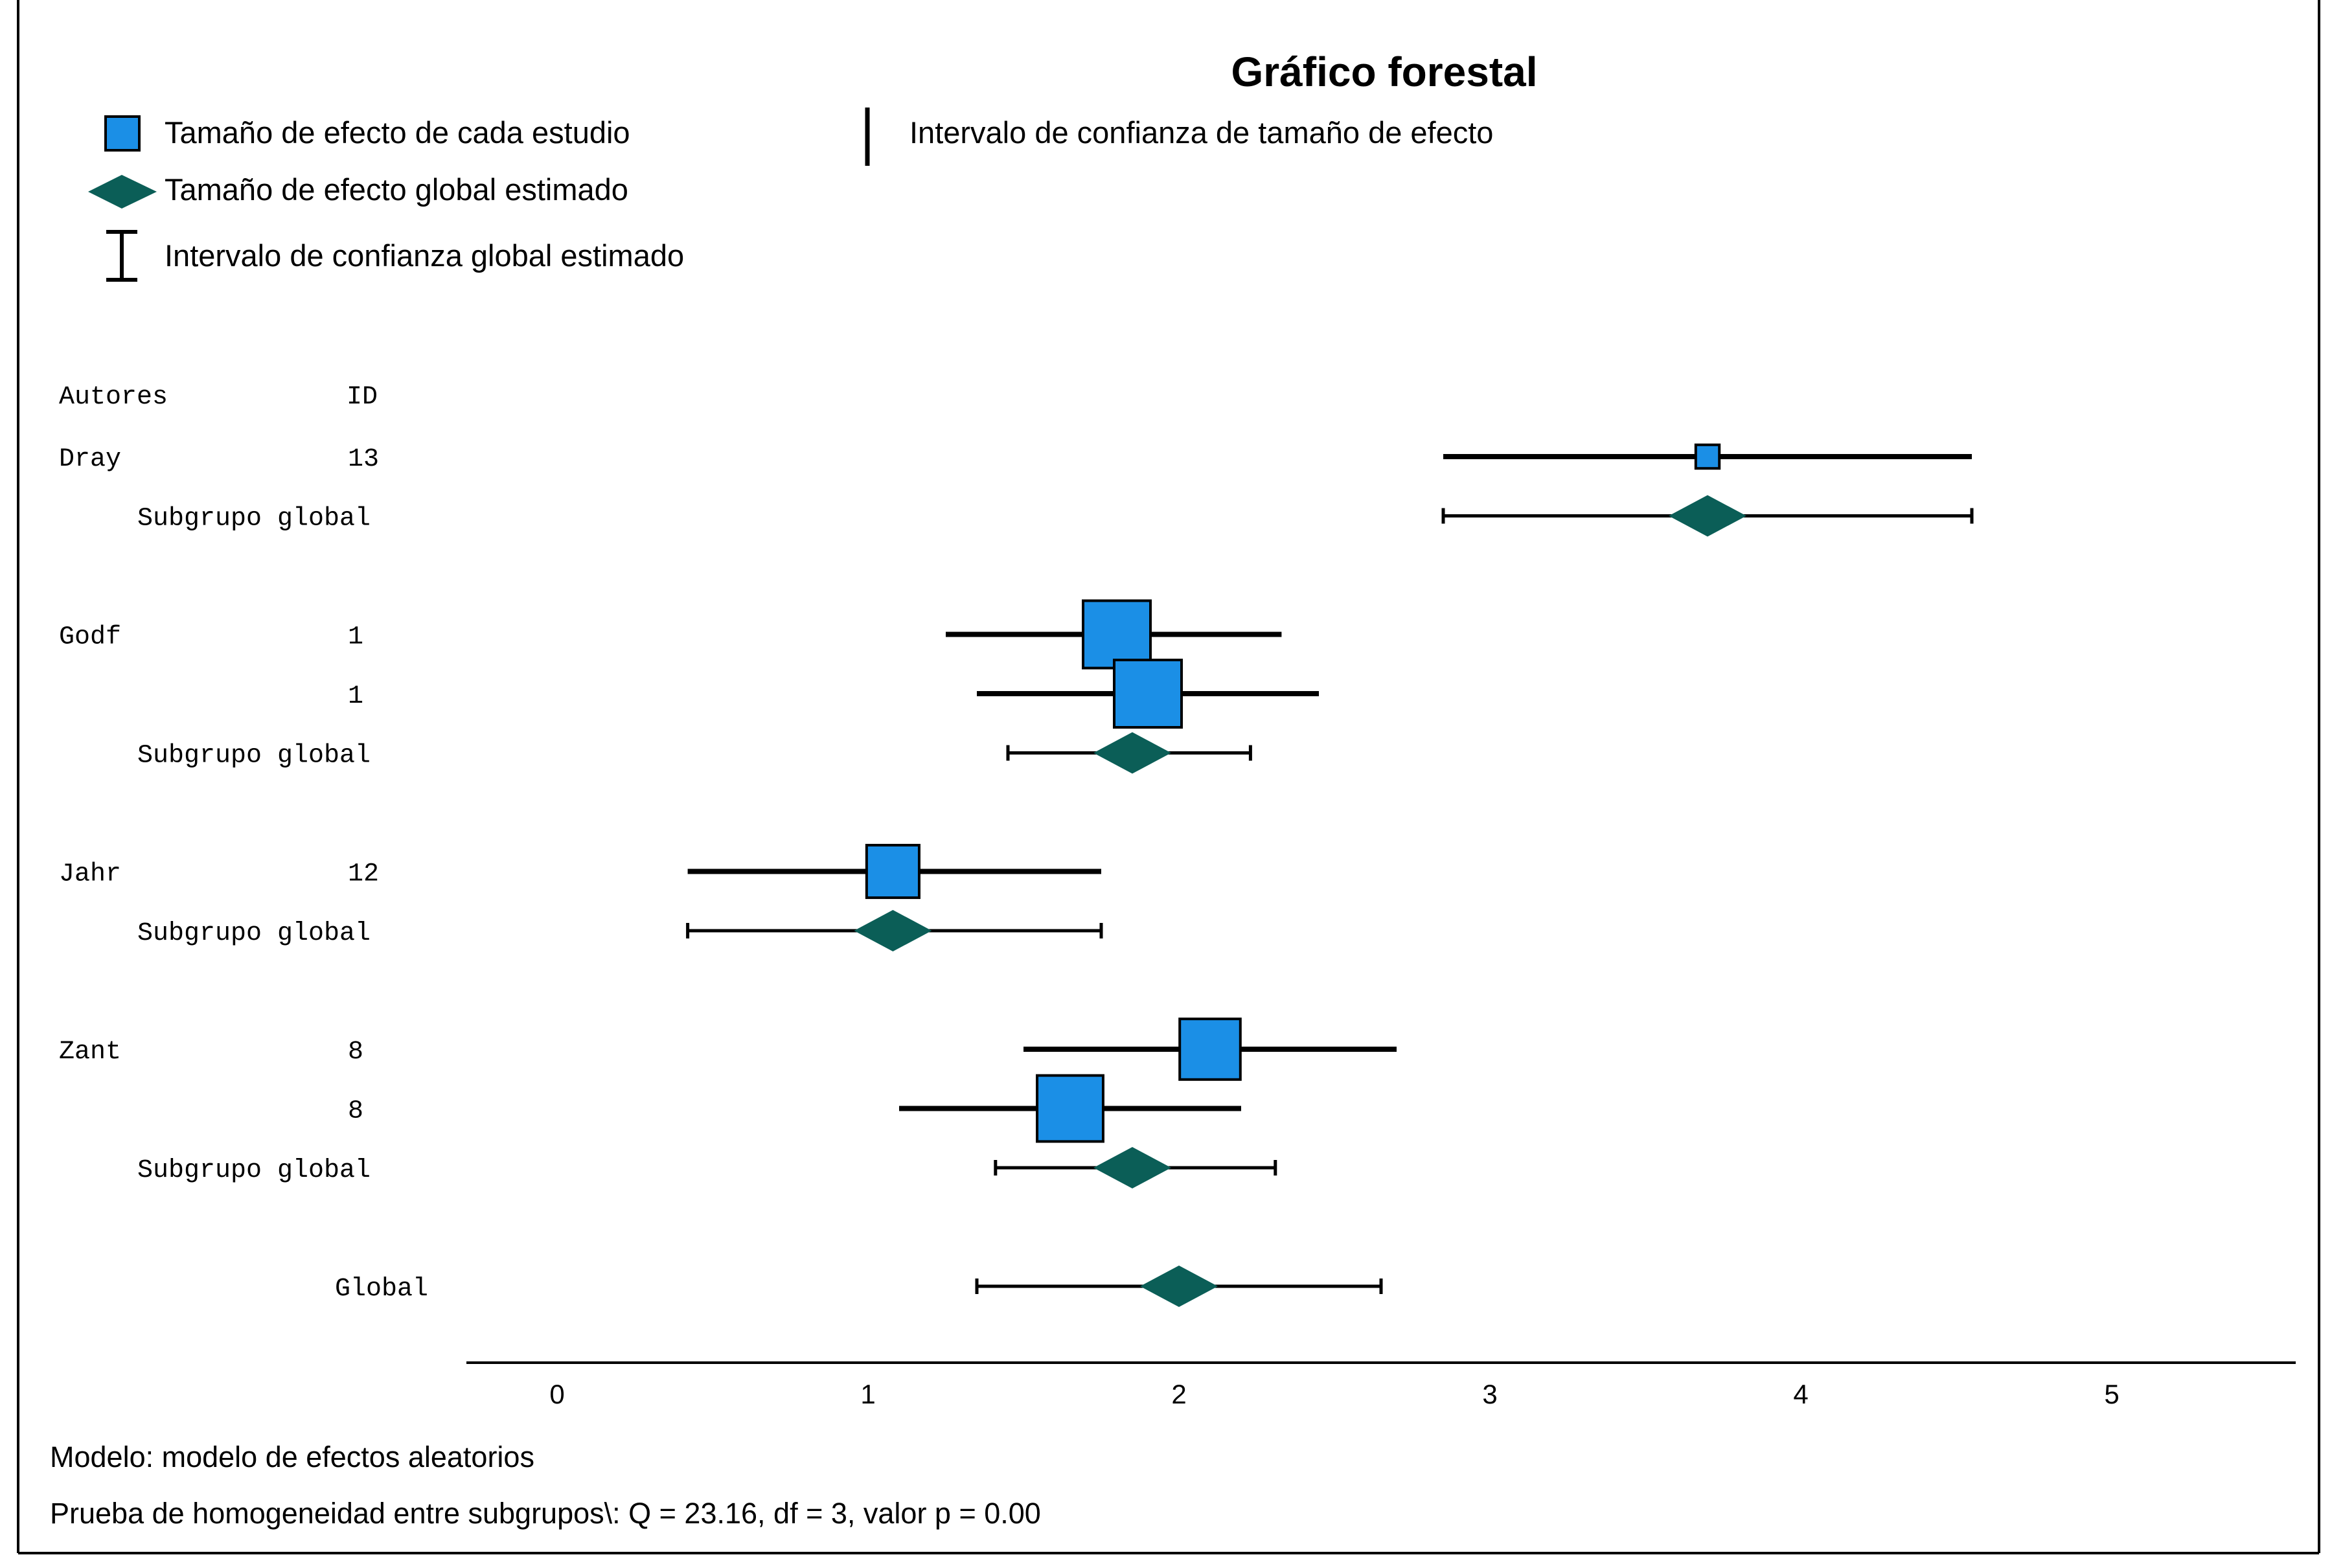  Describe the element at coordinates (90, 637) in the screenshot. I see `author-label: Godf` at that location.